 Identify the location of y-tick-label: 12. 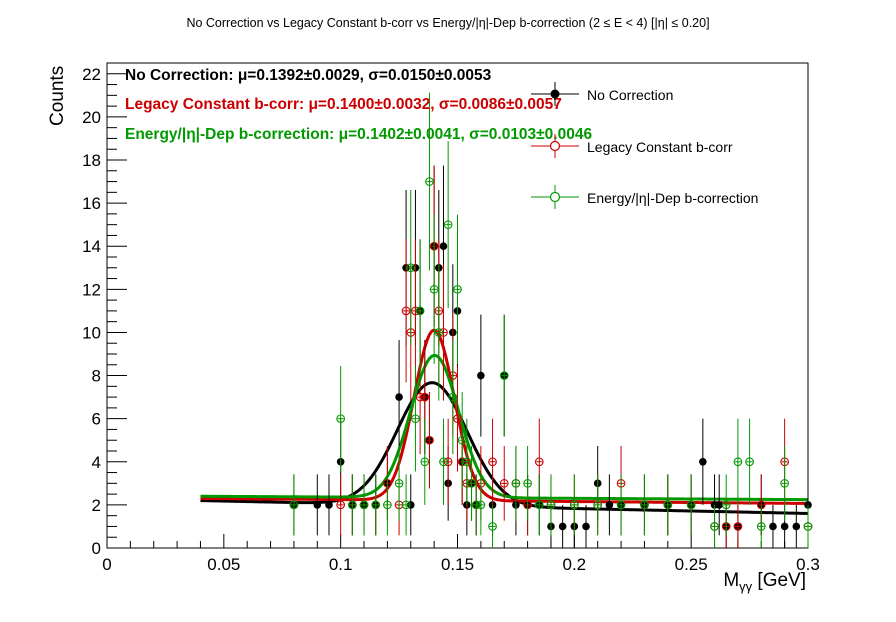
(91, 289).